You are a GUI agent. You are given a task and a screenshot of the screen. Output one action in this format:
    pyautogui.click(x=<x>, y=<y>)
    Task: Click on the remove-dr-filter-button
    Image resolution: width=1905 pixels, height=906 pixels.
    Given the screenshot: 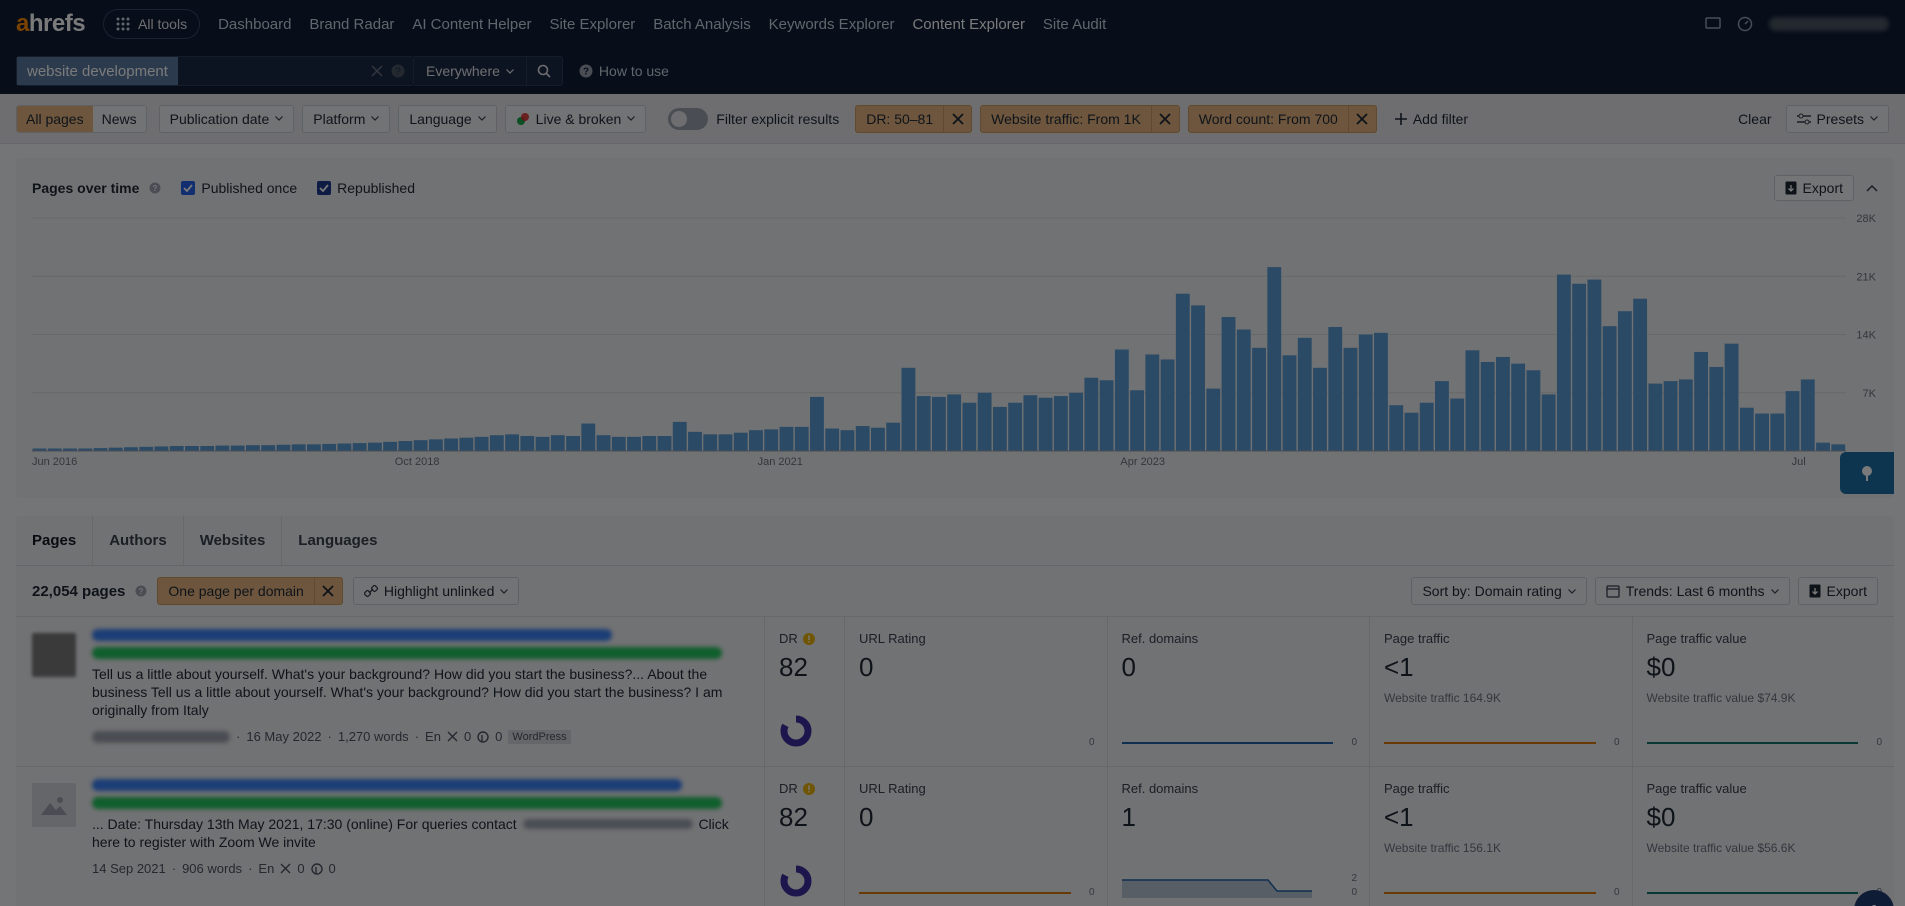 What is the action you would take?
    pyautogui.click(x=957, y=118)
    